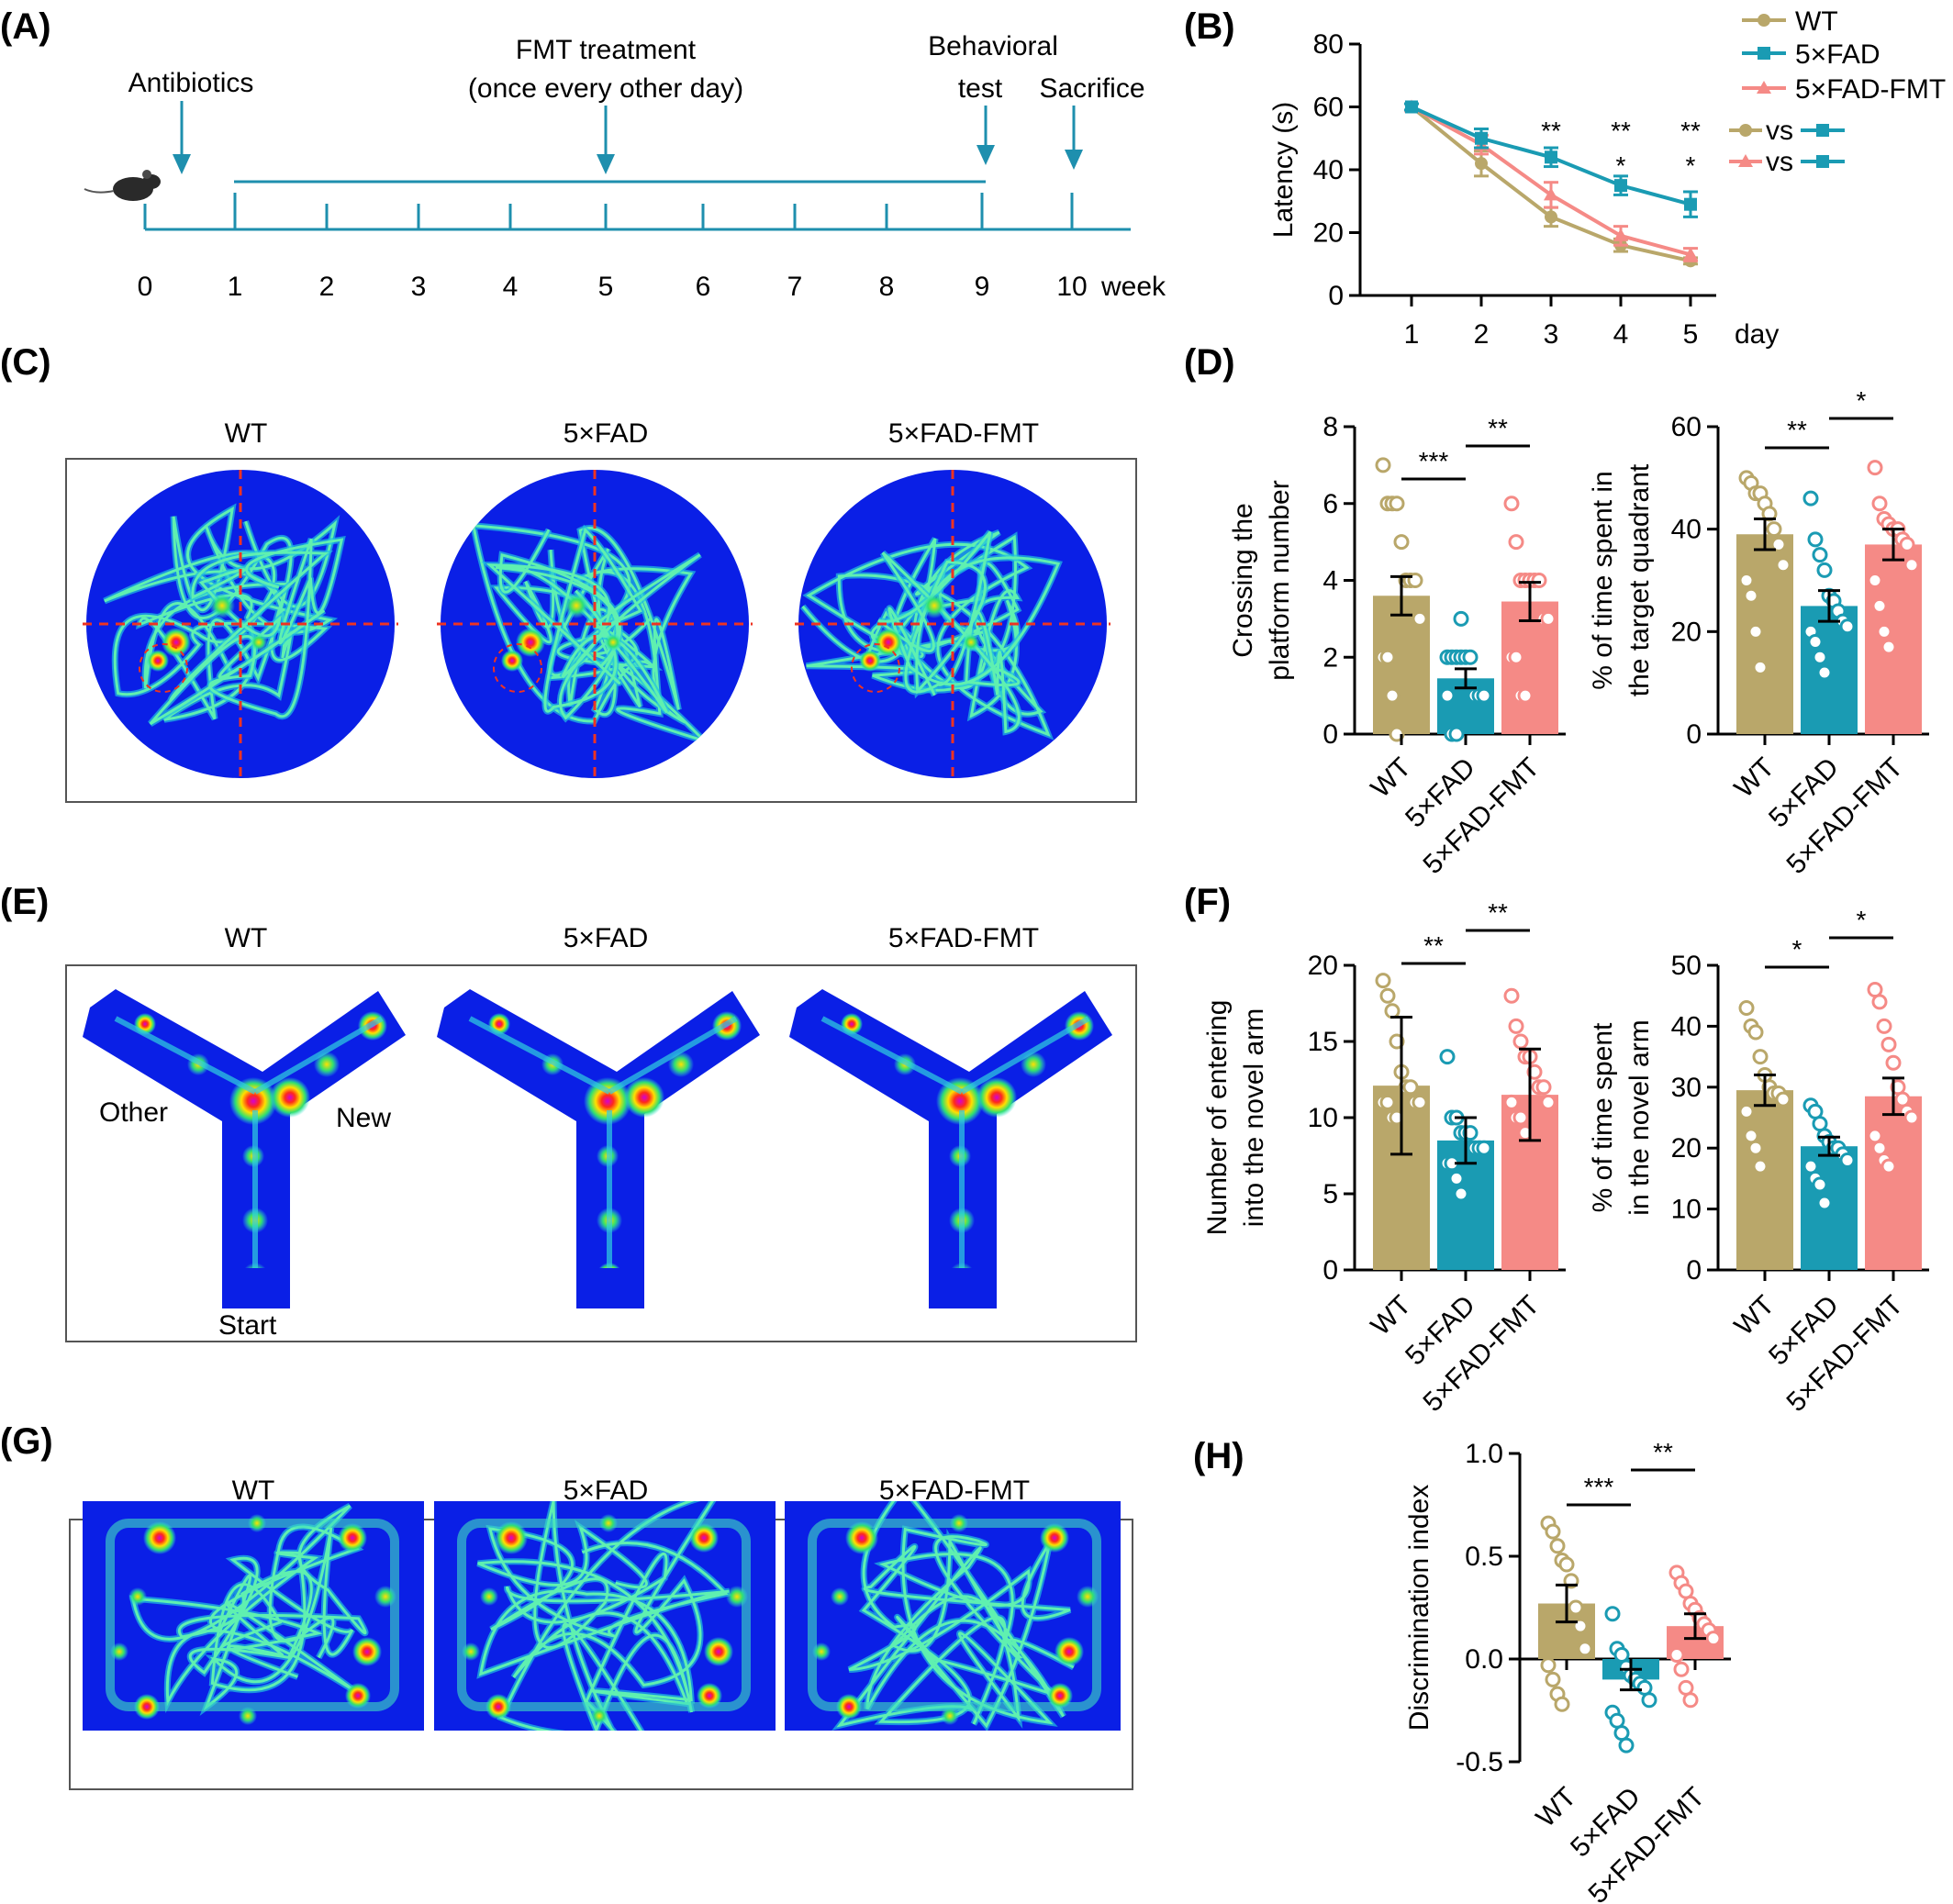 The image size is (1953, 1904). I want to click on novel-object-heatmaps, so click(602, 1616).